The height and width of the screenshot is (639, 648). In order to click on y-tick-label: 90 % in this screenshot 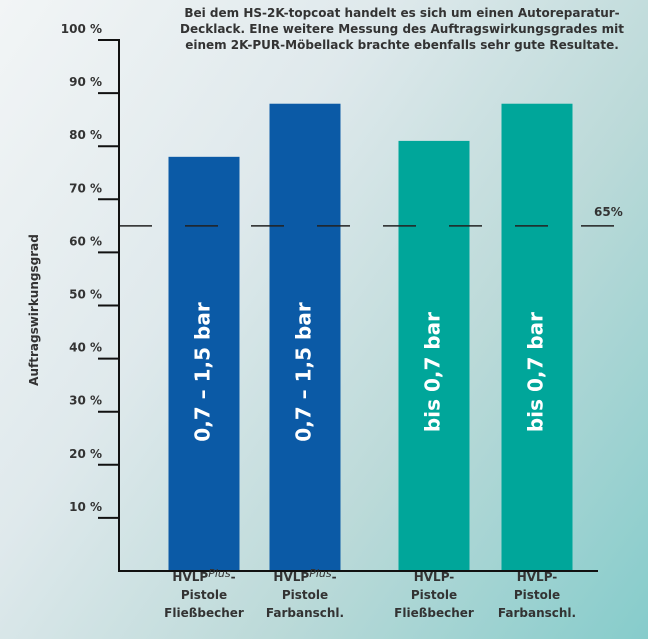, I will do `click(85, 82)`.